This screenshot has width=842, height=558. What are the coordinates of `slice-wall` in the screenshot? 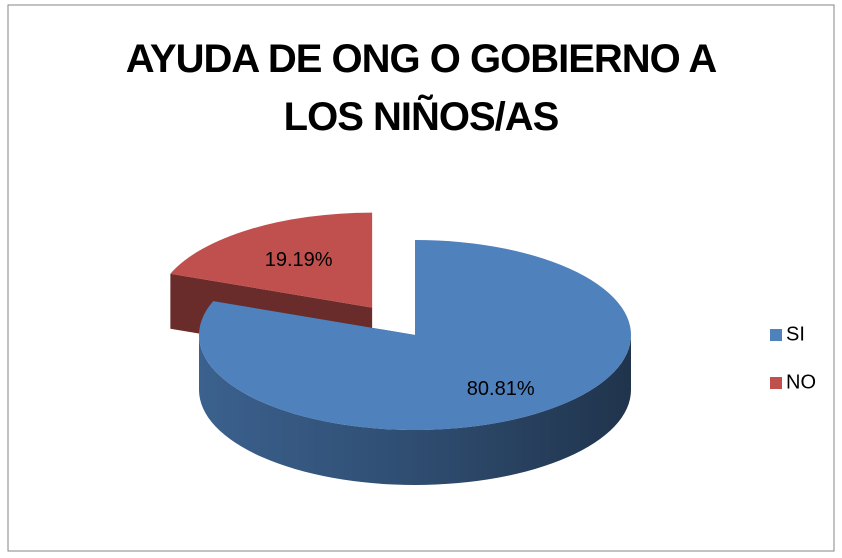 It's located at (415, 410).